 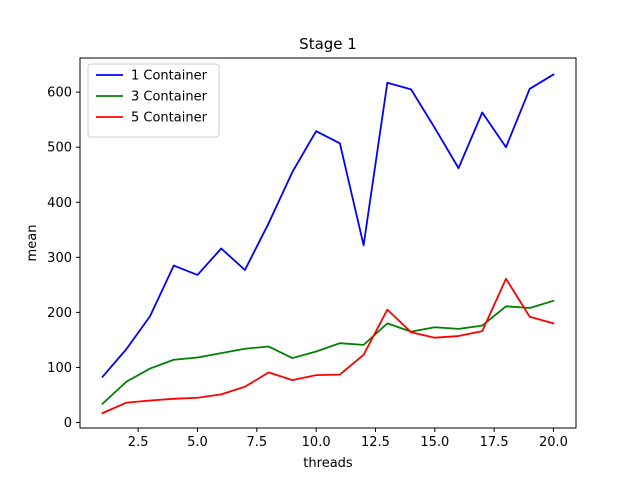 I want to click on y-tick-label: 600, so click(x=59, y=93).